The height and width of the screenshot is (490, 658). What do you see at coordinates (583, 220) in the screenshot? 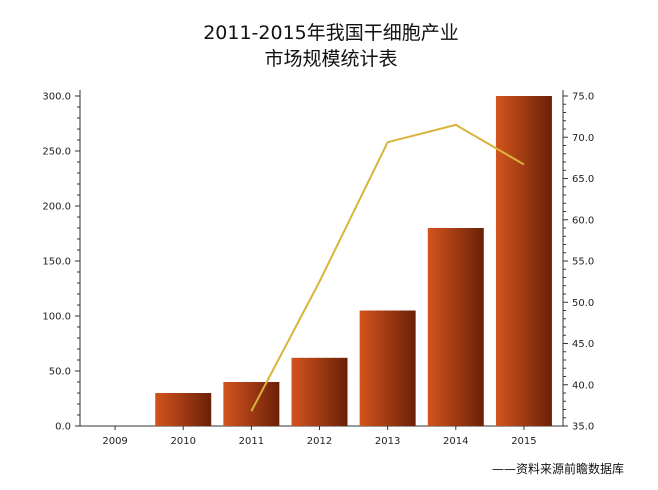
I see `right-tick-label: 60.0` at bounding box center [583, 220].